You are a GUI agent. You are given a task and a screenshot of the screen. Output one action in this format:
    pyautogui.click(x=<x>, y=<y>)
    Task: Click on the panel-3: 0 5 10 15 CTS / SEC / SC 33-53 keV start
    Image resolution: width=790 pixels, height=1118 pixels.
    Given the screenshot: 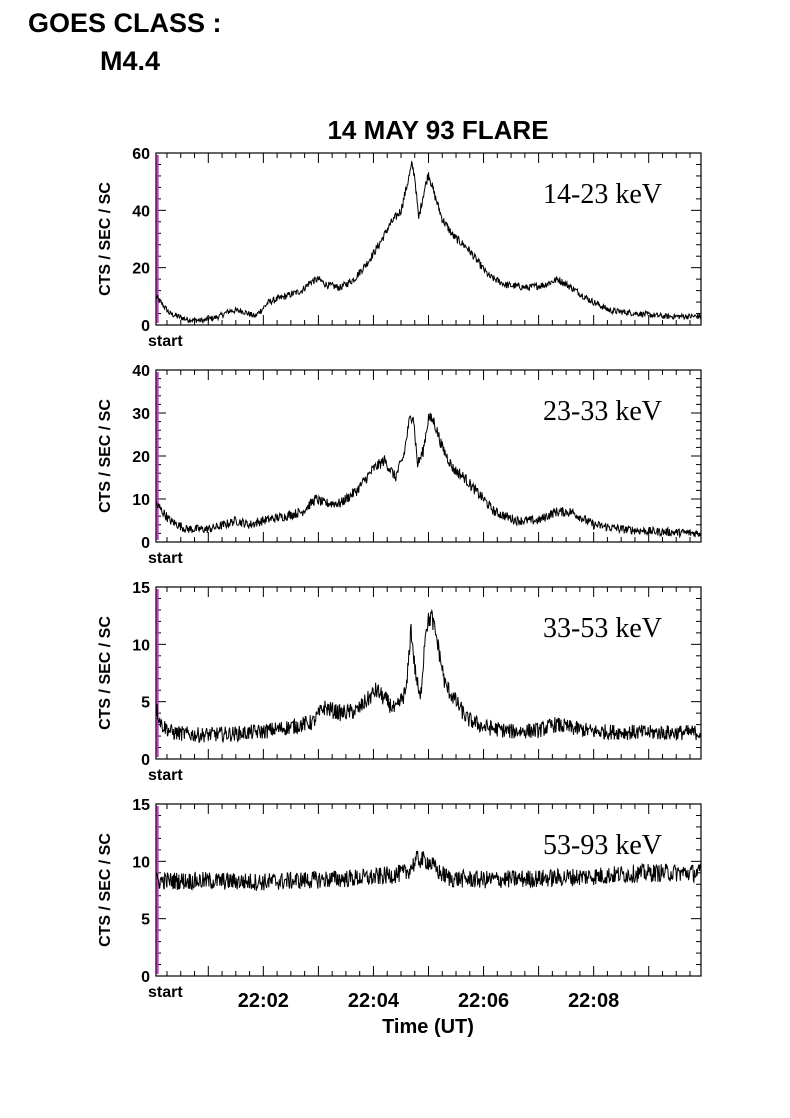 What is the action you would take?
    pyautogui.click(x=399, y=682)
    